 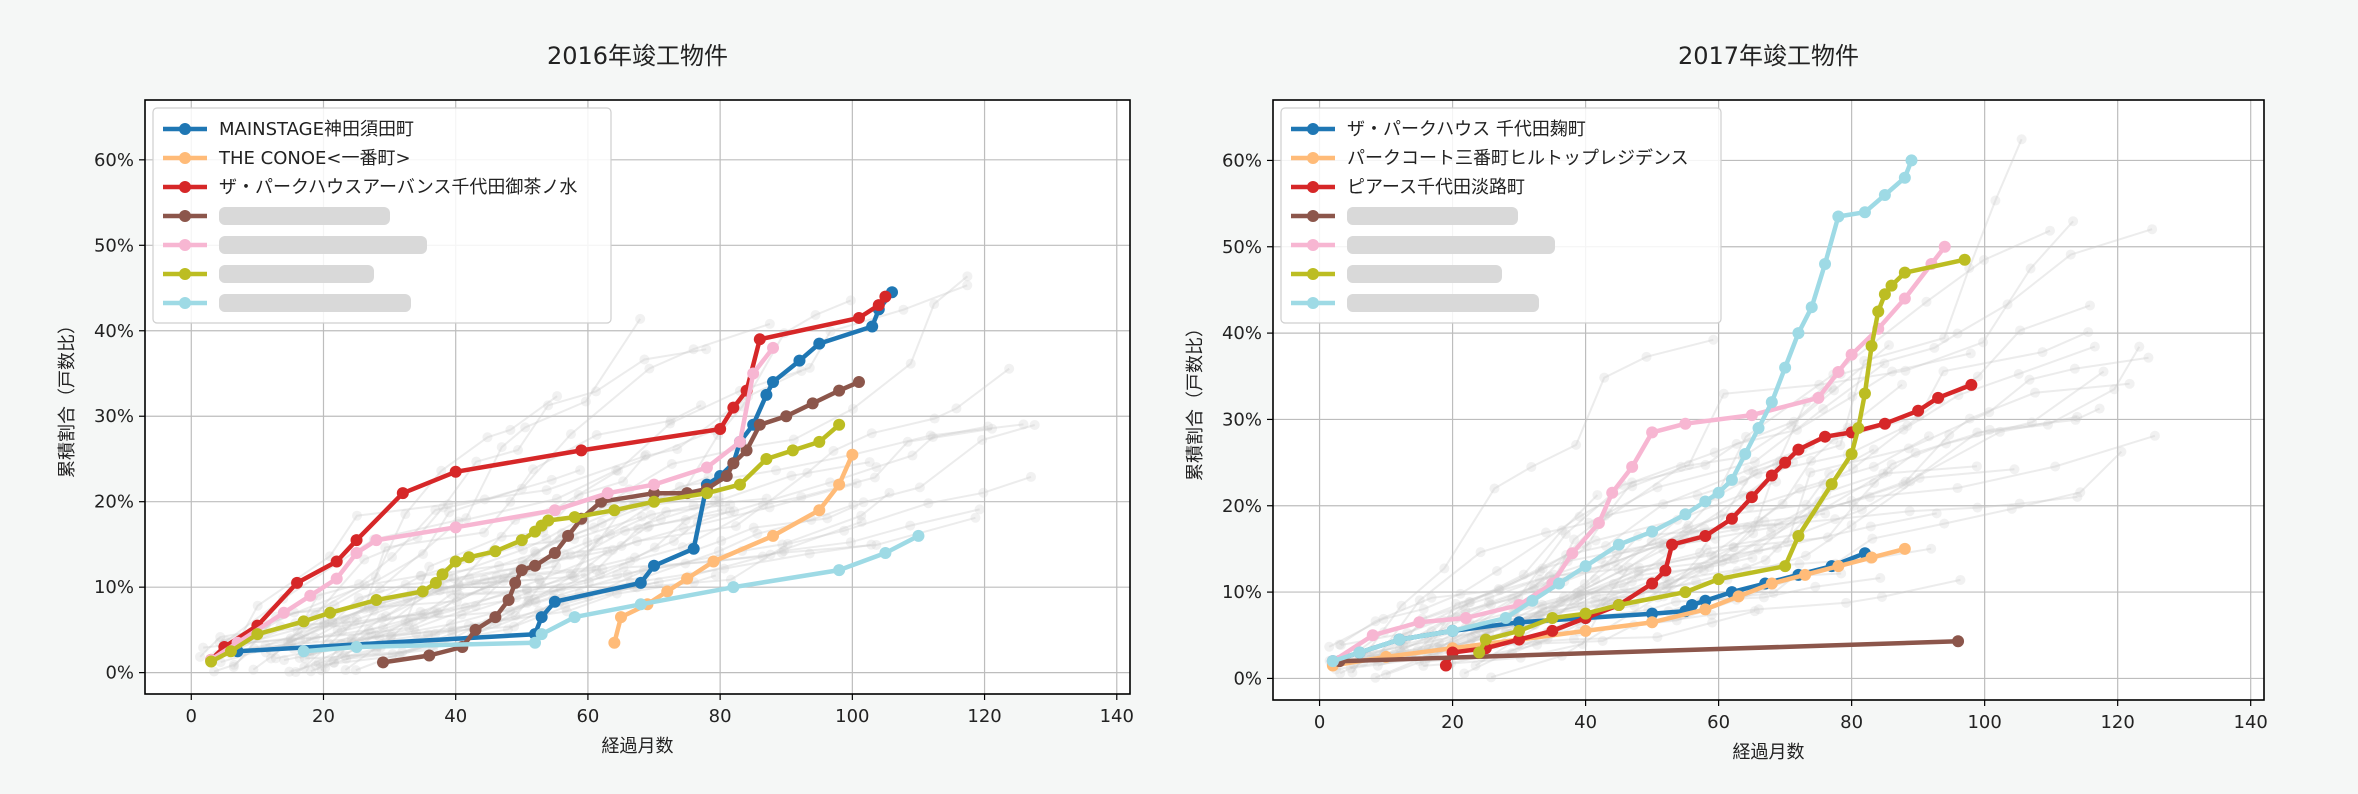 What do you see at coordinates (1769, 752) in the screenshot?
I see `x-axis-label: 経過月数` at bounding box center [1769, 752].